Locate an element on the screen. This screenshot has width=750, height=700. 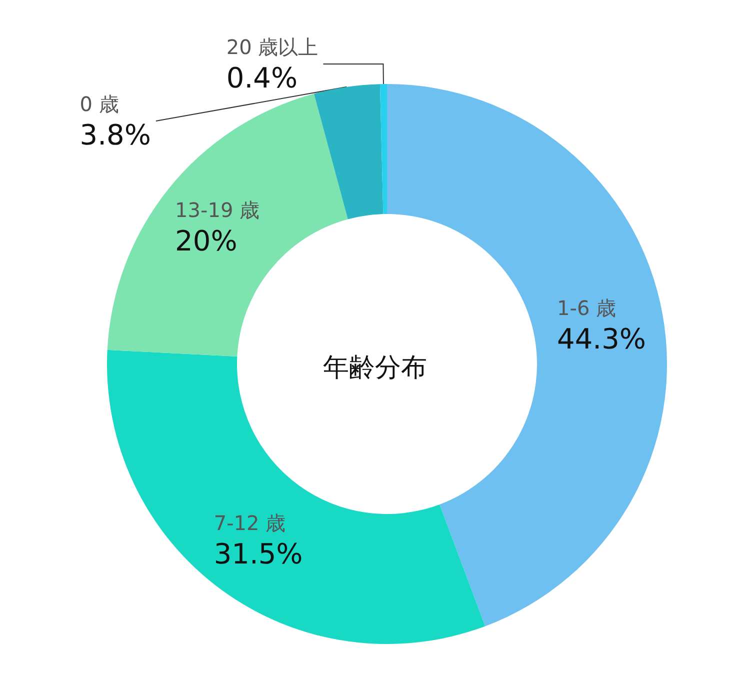
data-label: 20% is located at coordinates (206, 241).